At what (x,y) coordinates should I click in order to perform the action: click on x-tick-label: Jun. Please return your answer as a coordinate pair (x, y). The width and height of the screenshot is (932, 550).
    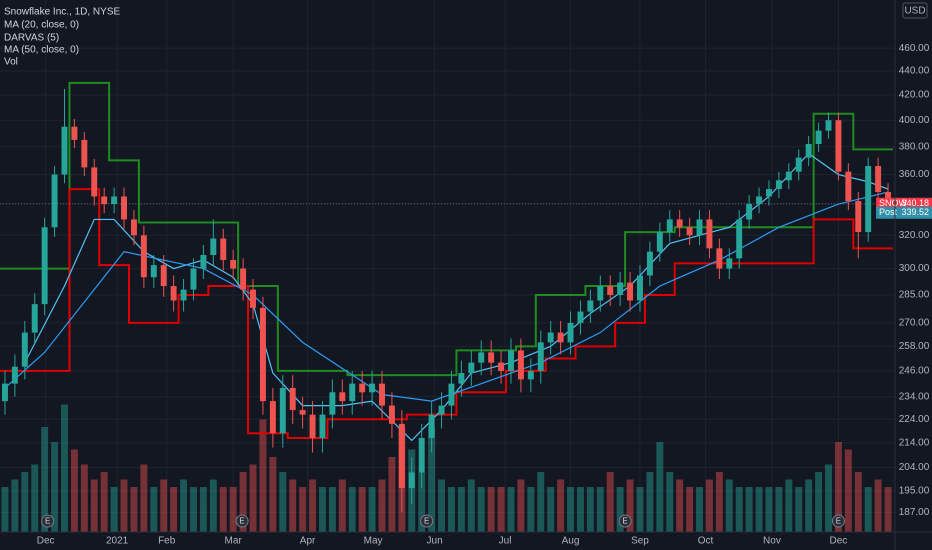
    Looking at the image, I should click on (435, 541).